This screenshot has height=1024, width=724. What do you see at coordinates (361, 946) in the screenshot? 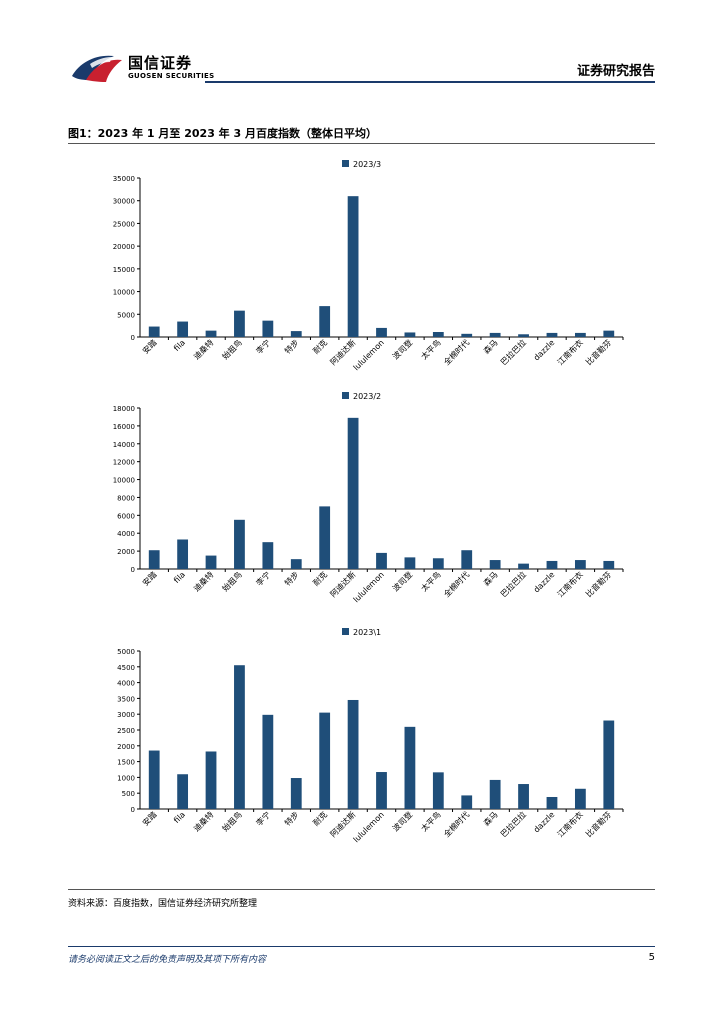
I see `footer-divider` at bounding box center [361, 946].